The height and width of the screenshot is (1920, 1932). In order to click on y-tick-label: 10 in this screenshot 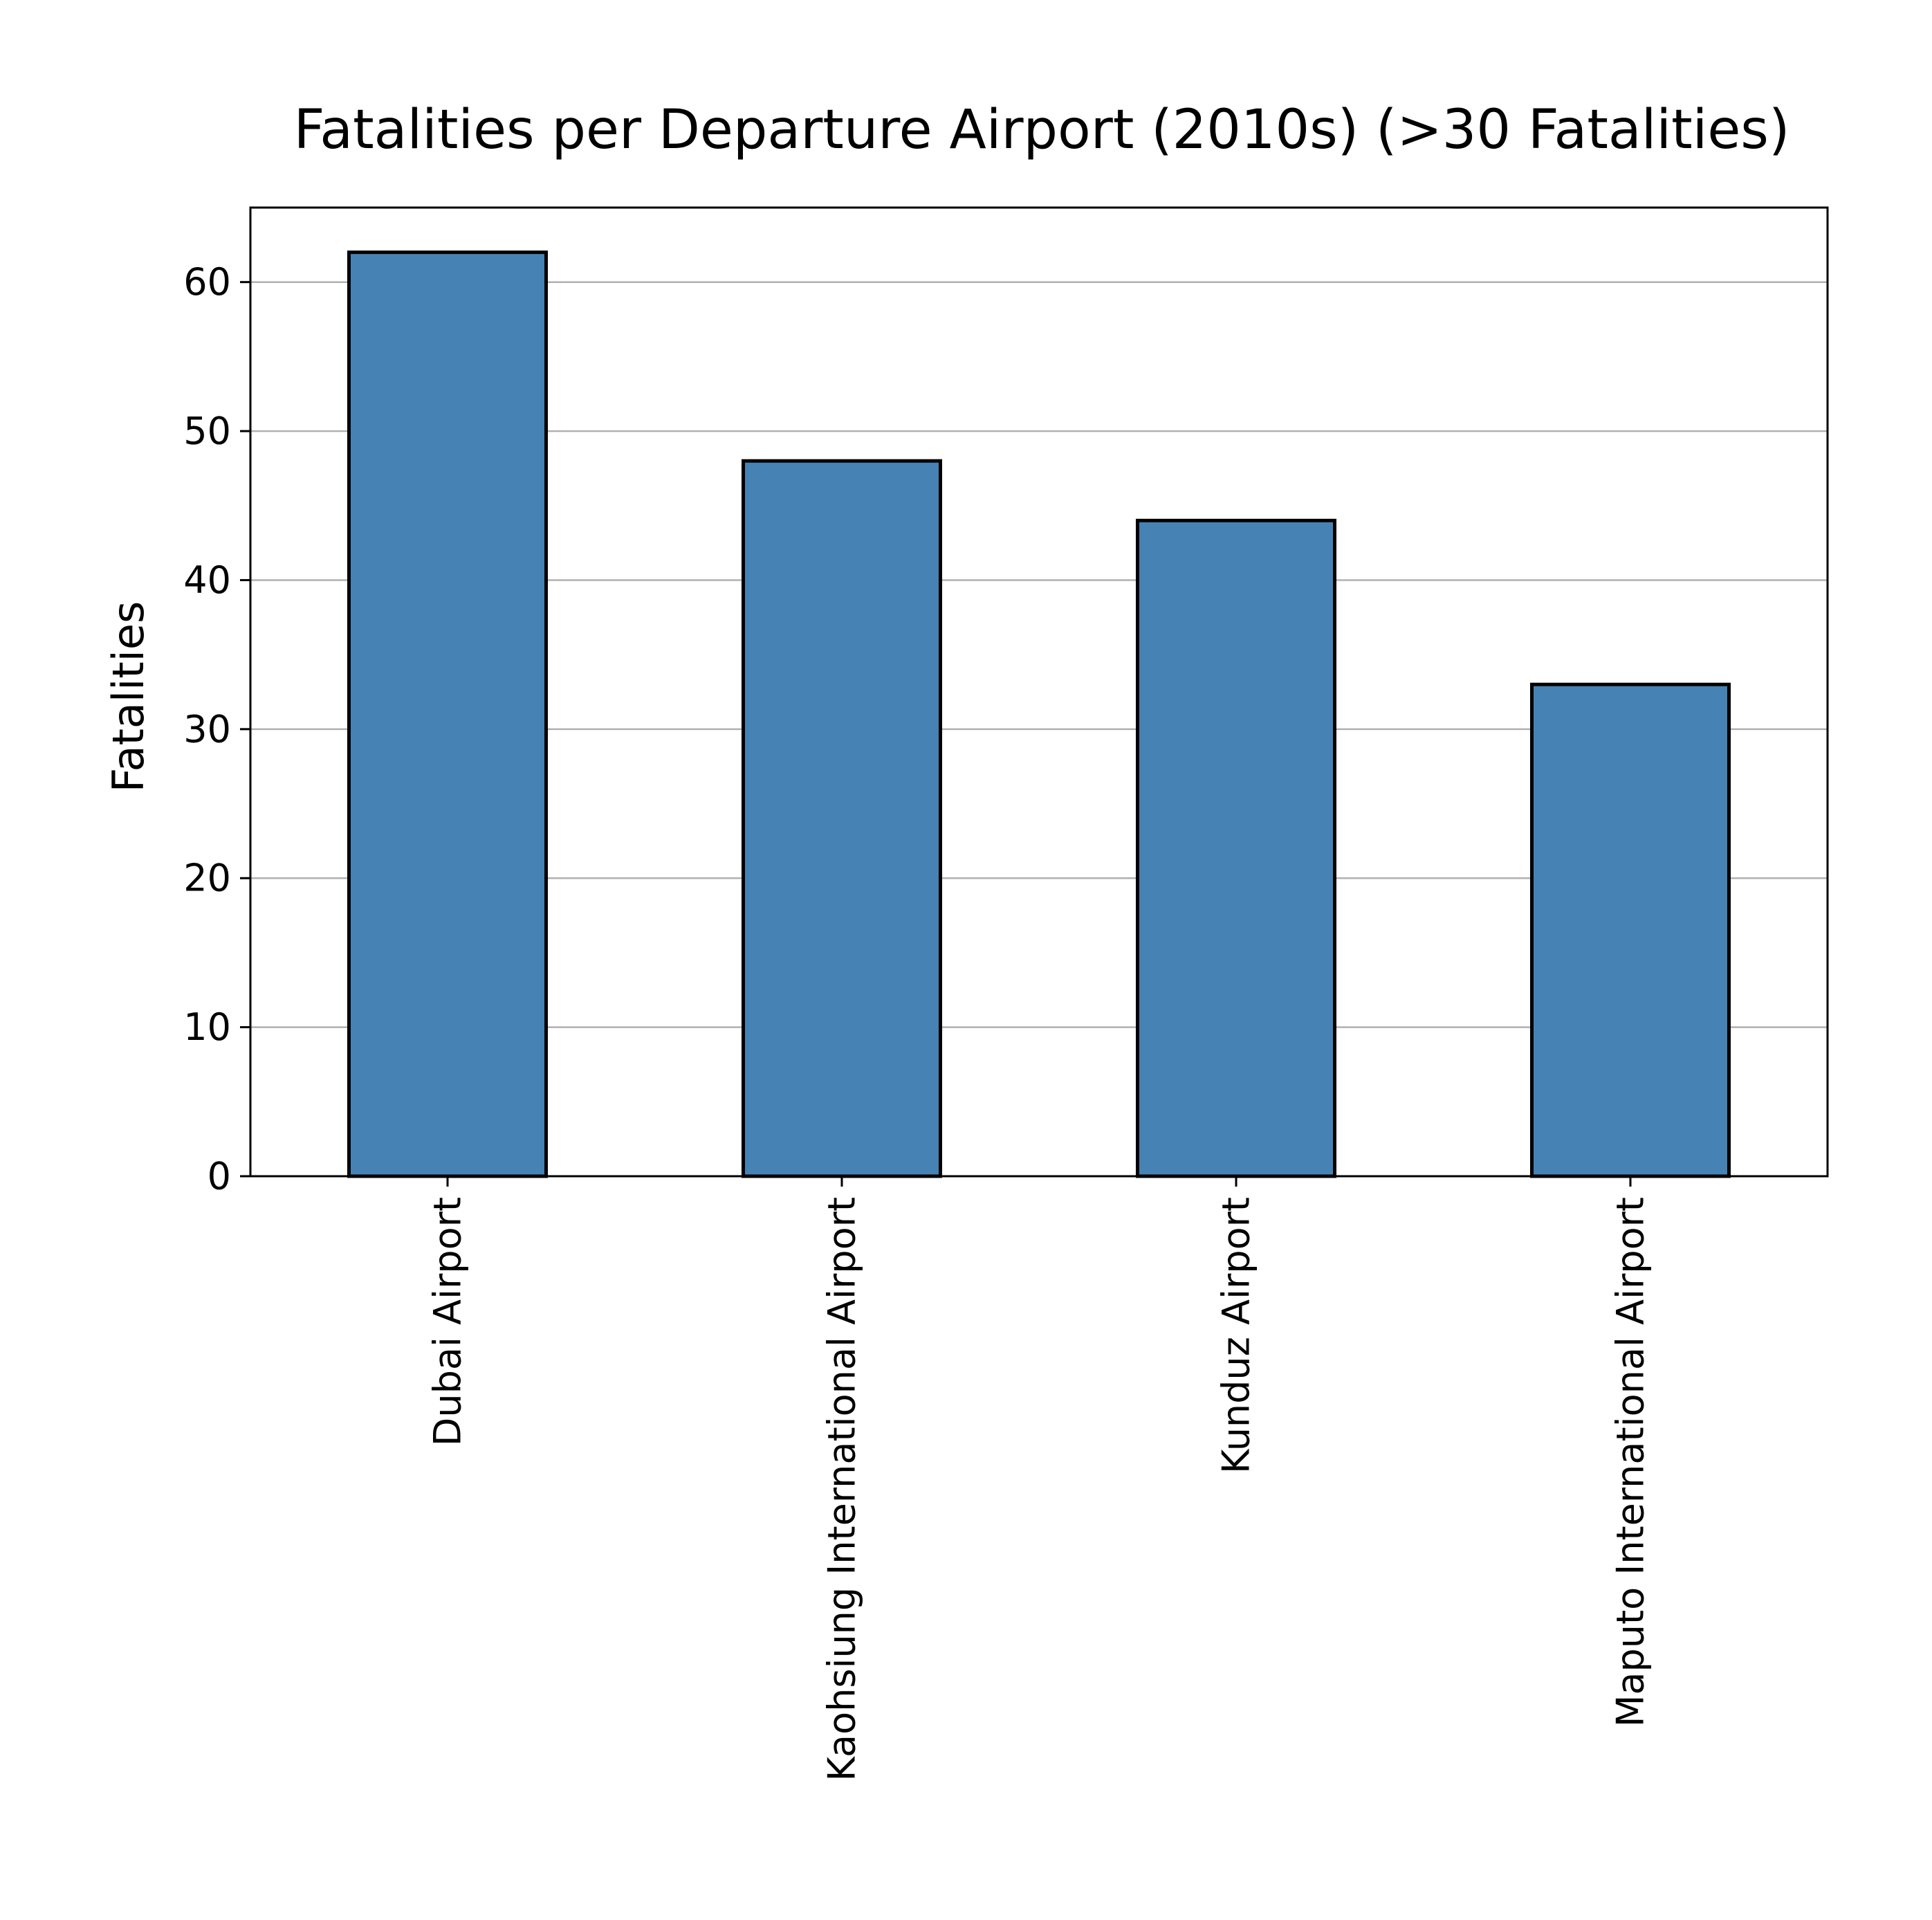, I will do `click(207, 1027)`.